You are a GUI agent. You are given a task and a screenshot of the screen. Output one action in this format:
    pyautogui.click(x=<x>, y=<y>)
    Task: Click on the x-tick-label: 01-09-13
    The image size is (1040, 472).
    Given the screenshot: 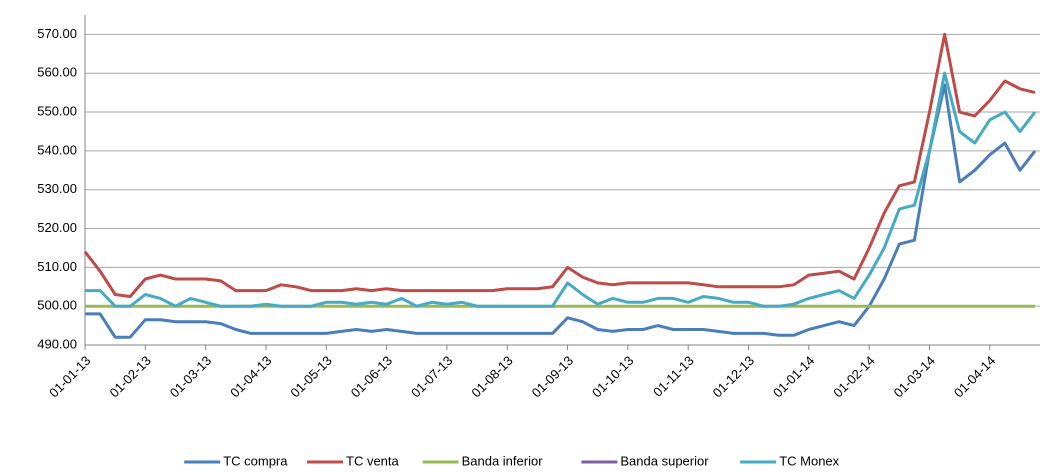 What is the action you would take?
    pyautogui.click(x=552, y=376)
    